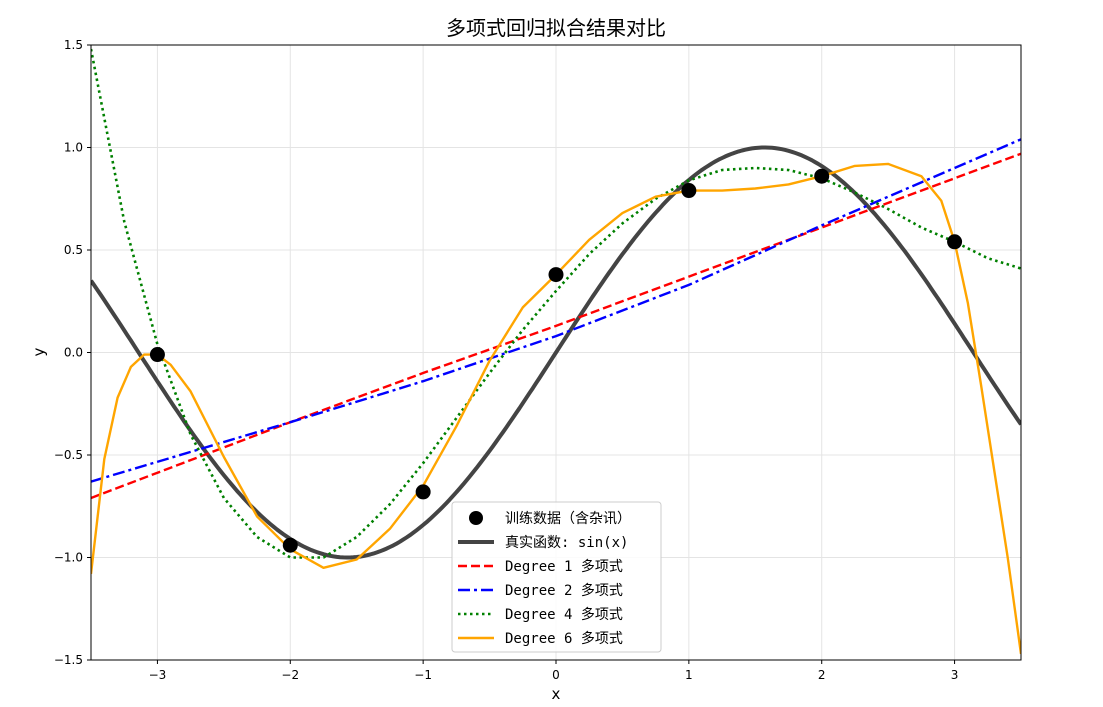 Image resolution: width=1103 pixels, height=707 pixels. What do you see at coordinates (556, 694) in the screenshot?
I see `x-axis-label: x` at bounding box center [556, 694].